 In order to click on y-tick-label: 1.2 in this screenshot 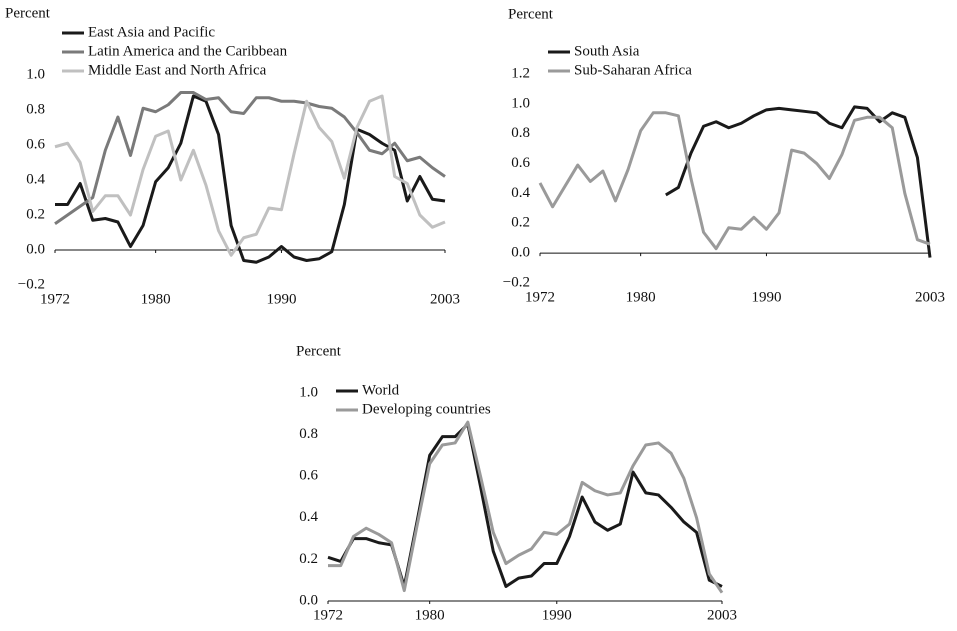, I will do `click(520, 73)`.